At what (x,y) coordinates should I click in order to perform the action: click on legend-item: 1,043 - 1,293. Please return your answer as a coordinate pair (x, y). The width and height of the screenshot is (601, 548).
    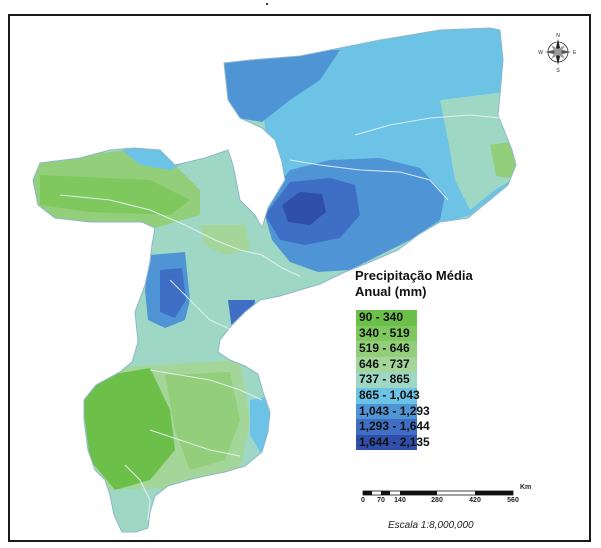
    Looking at the image, I should click on (393, 411).